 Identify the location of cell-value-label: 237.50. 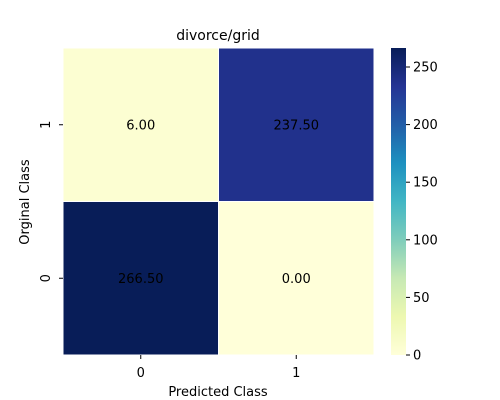
(297, 125).